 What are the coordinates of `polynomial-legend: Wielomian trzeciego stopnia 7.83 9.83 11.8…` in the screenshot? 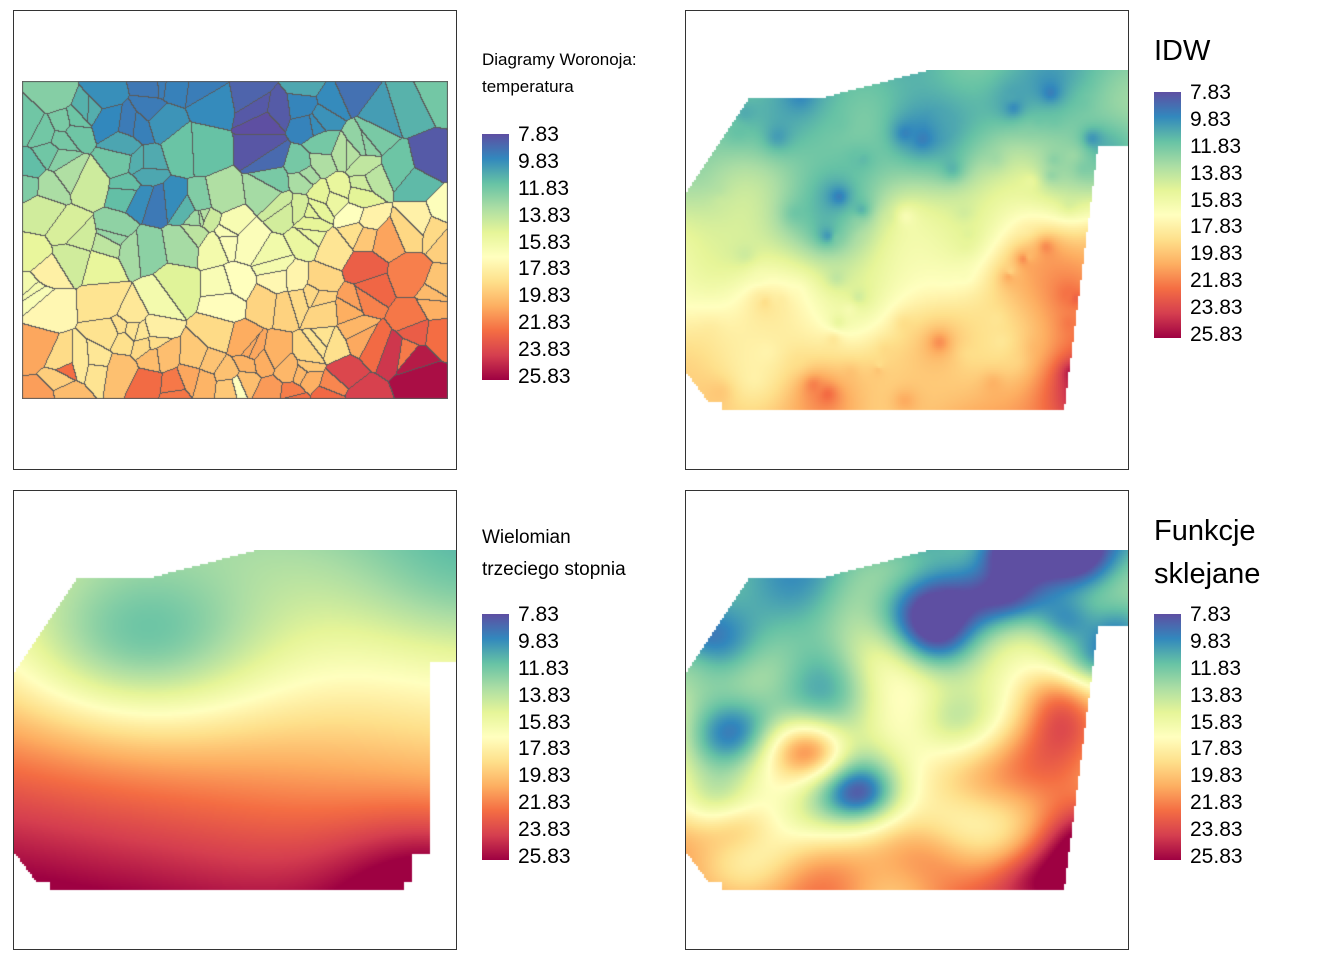 It's located at (577, 697).